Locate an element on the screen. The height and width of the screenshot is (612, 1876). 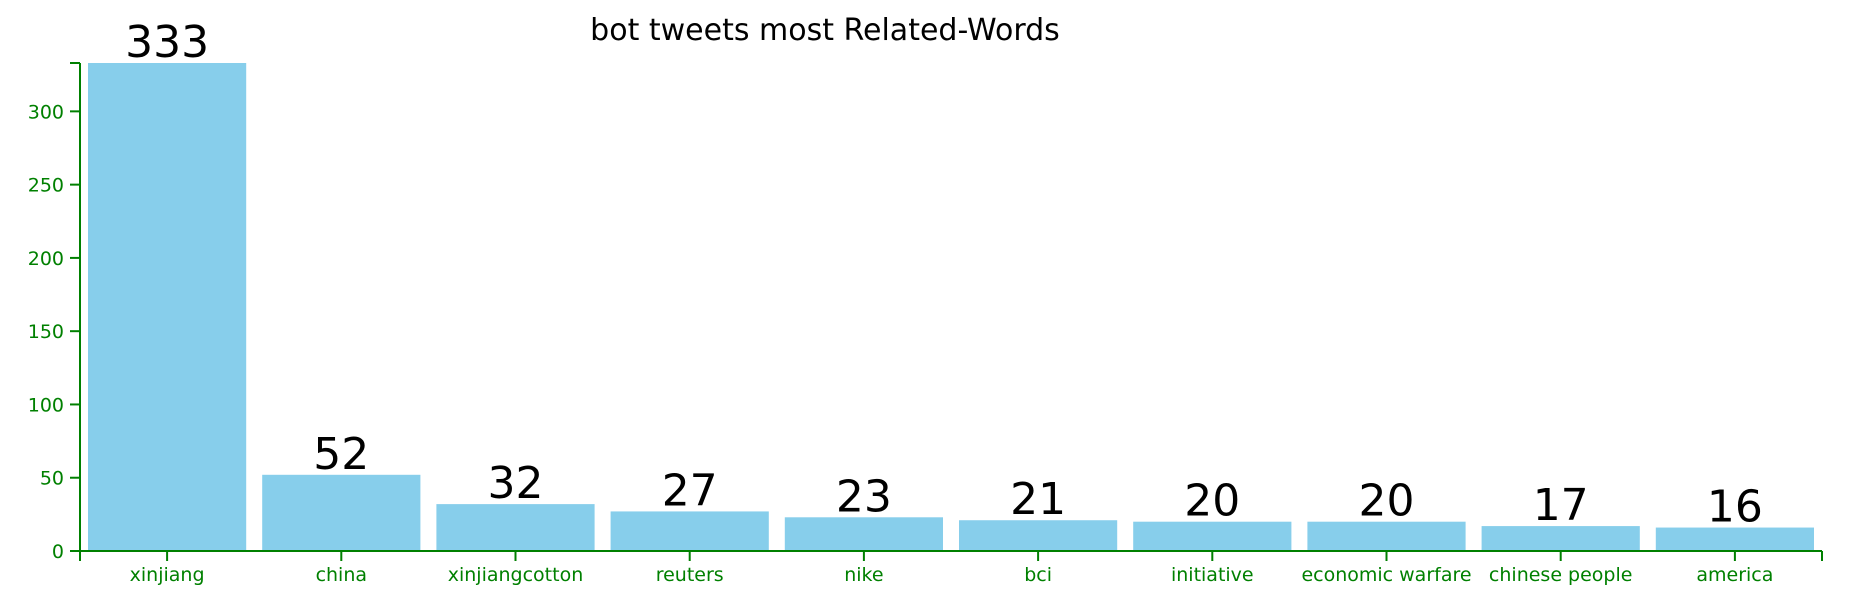
bar-value-label: 333 is located at coordinates (167, 42).